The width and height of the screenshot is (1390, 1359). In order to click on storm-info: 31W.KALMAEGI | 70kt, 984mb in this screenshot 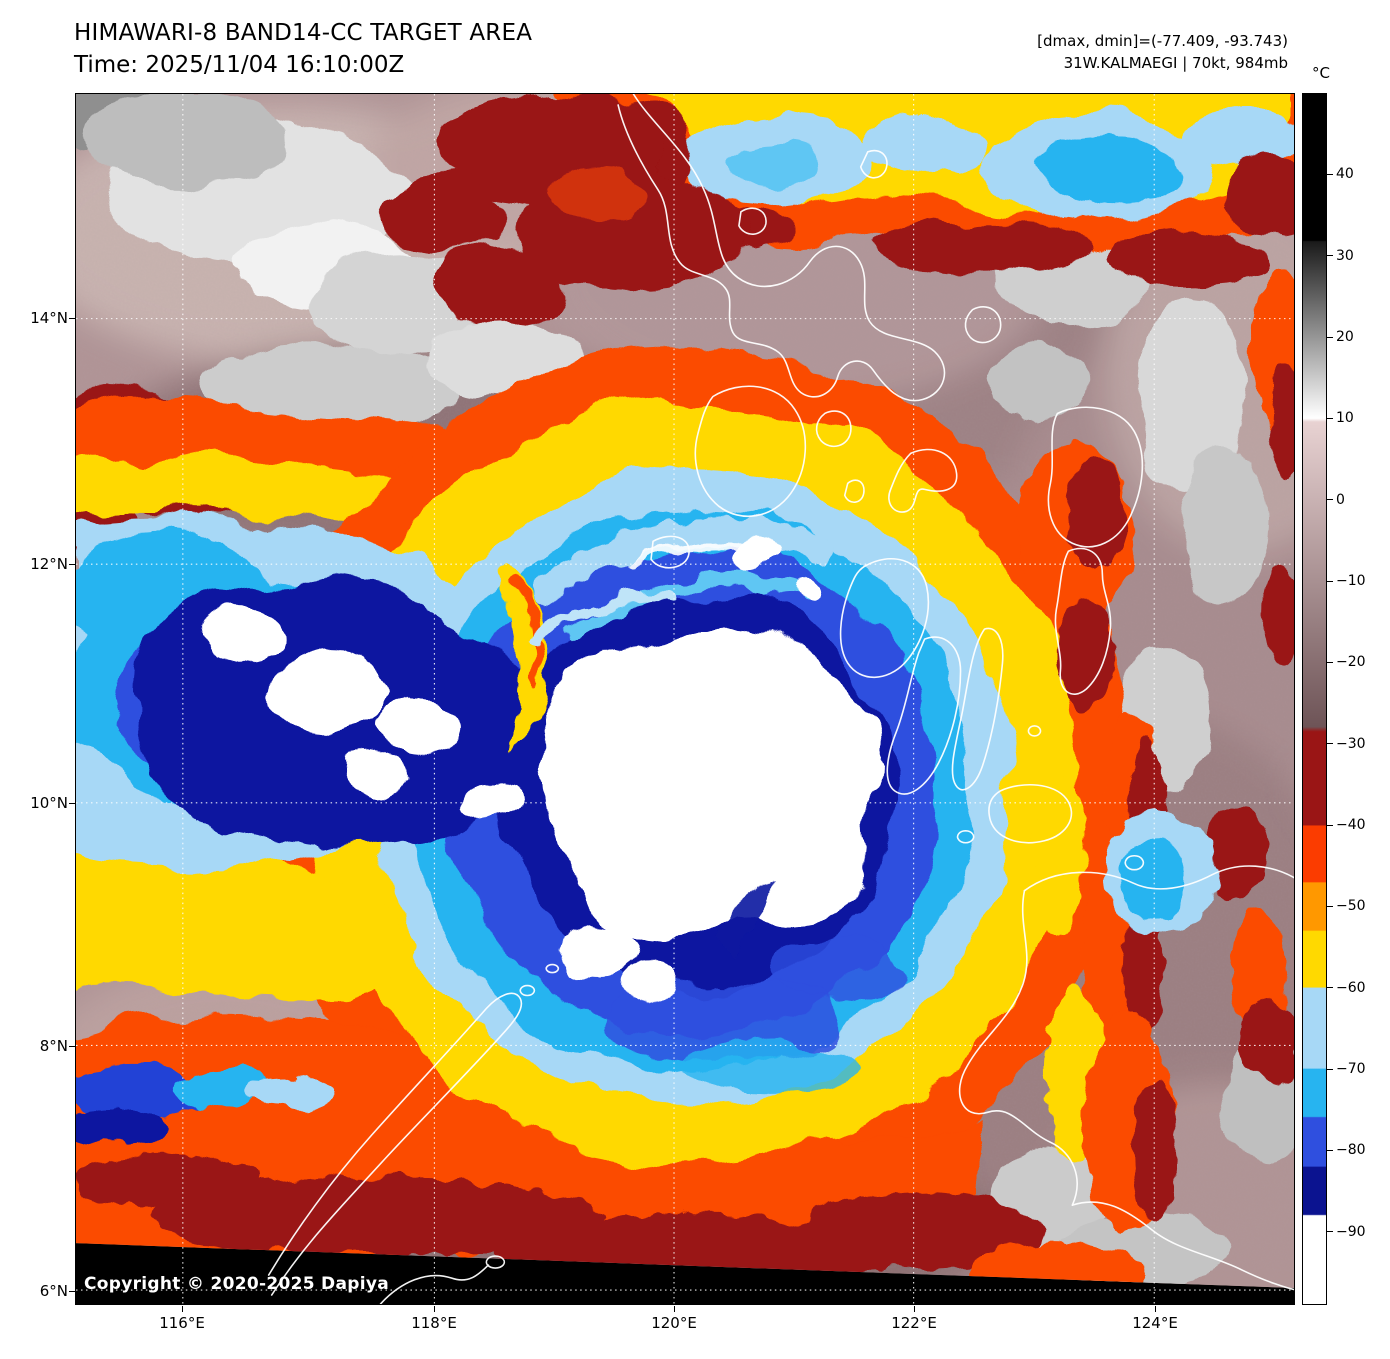, I will do `click(1175, 63)`.